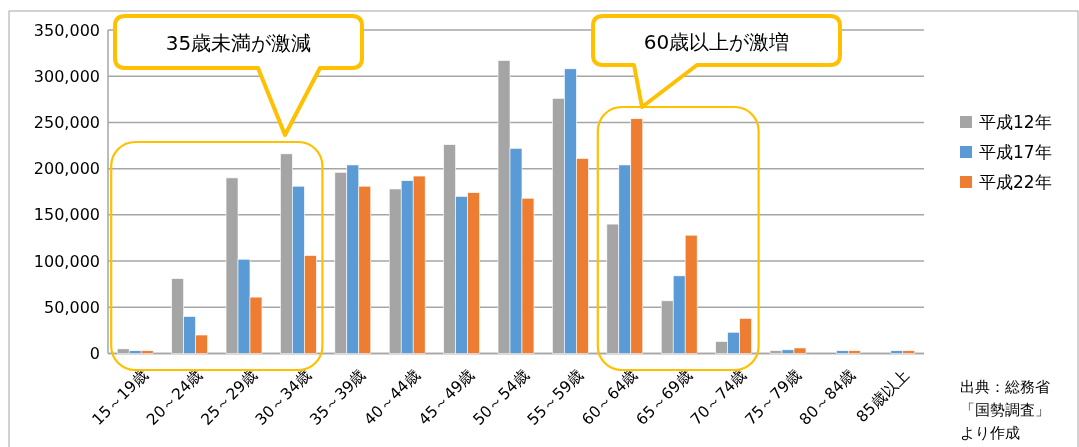 The width and height of the screenshot is (1079, 447). What do you see at coordinates (66, 215) in the screenshot?
I see `y-tick-label: 150,000` at bounding box center [66, 215].